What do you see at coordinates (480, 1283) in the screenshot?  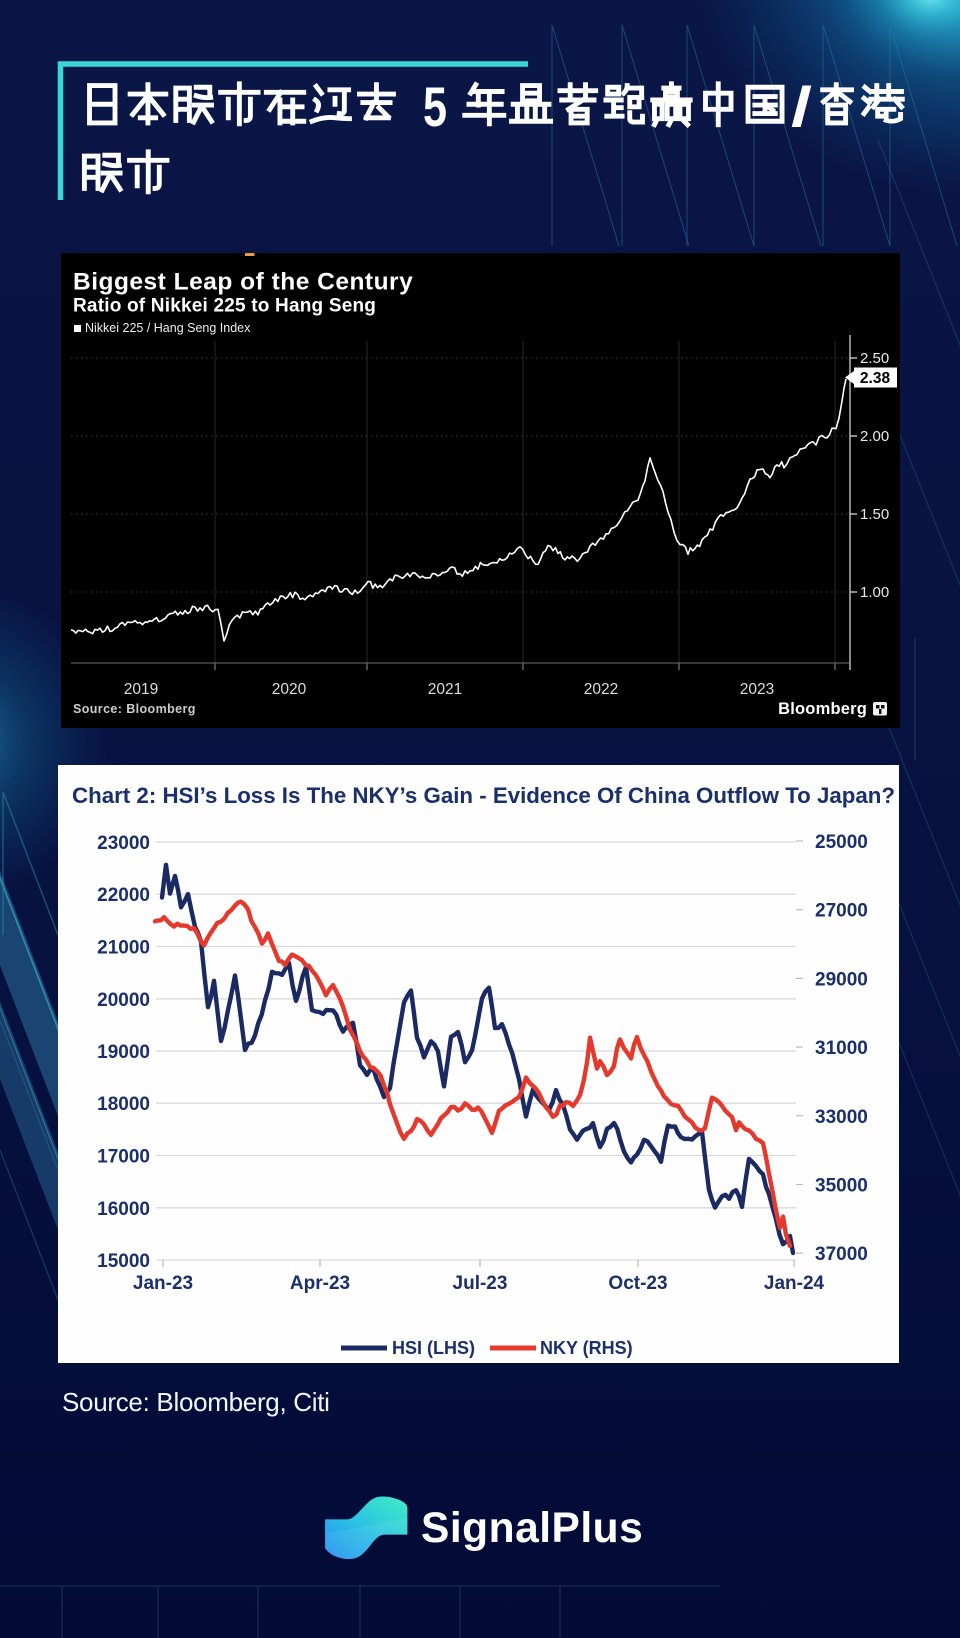 I see `svg-text: Jul-23` at bounding box center [480, 1283].